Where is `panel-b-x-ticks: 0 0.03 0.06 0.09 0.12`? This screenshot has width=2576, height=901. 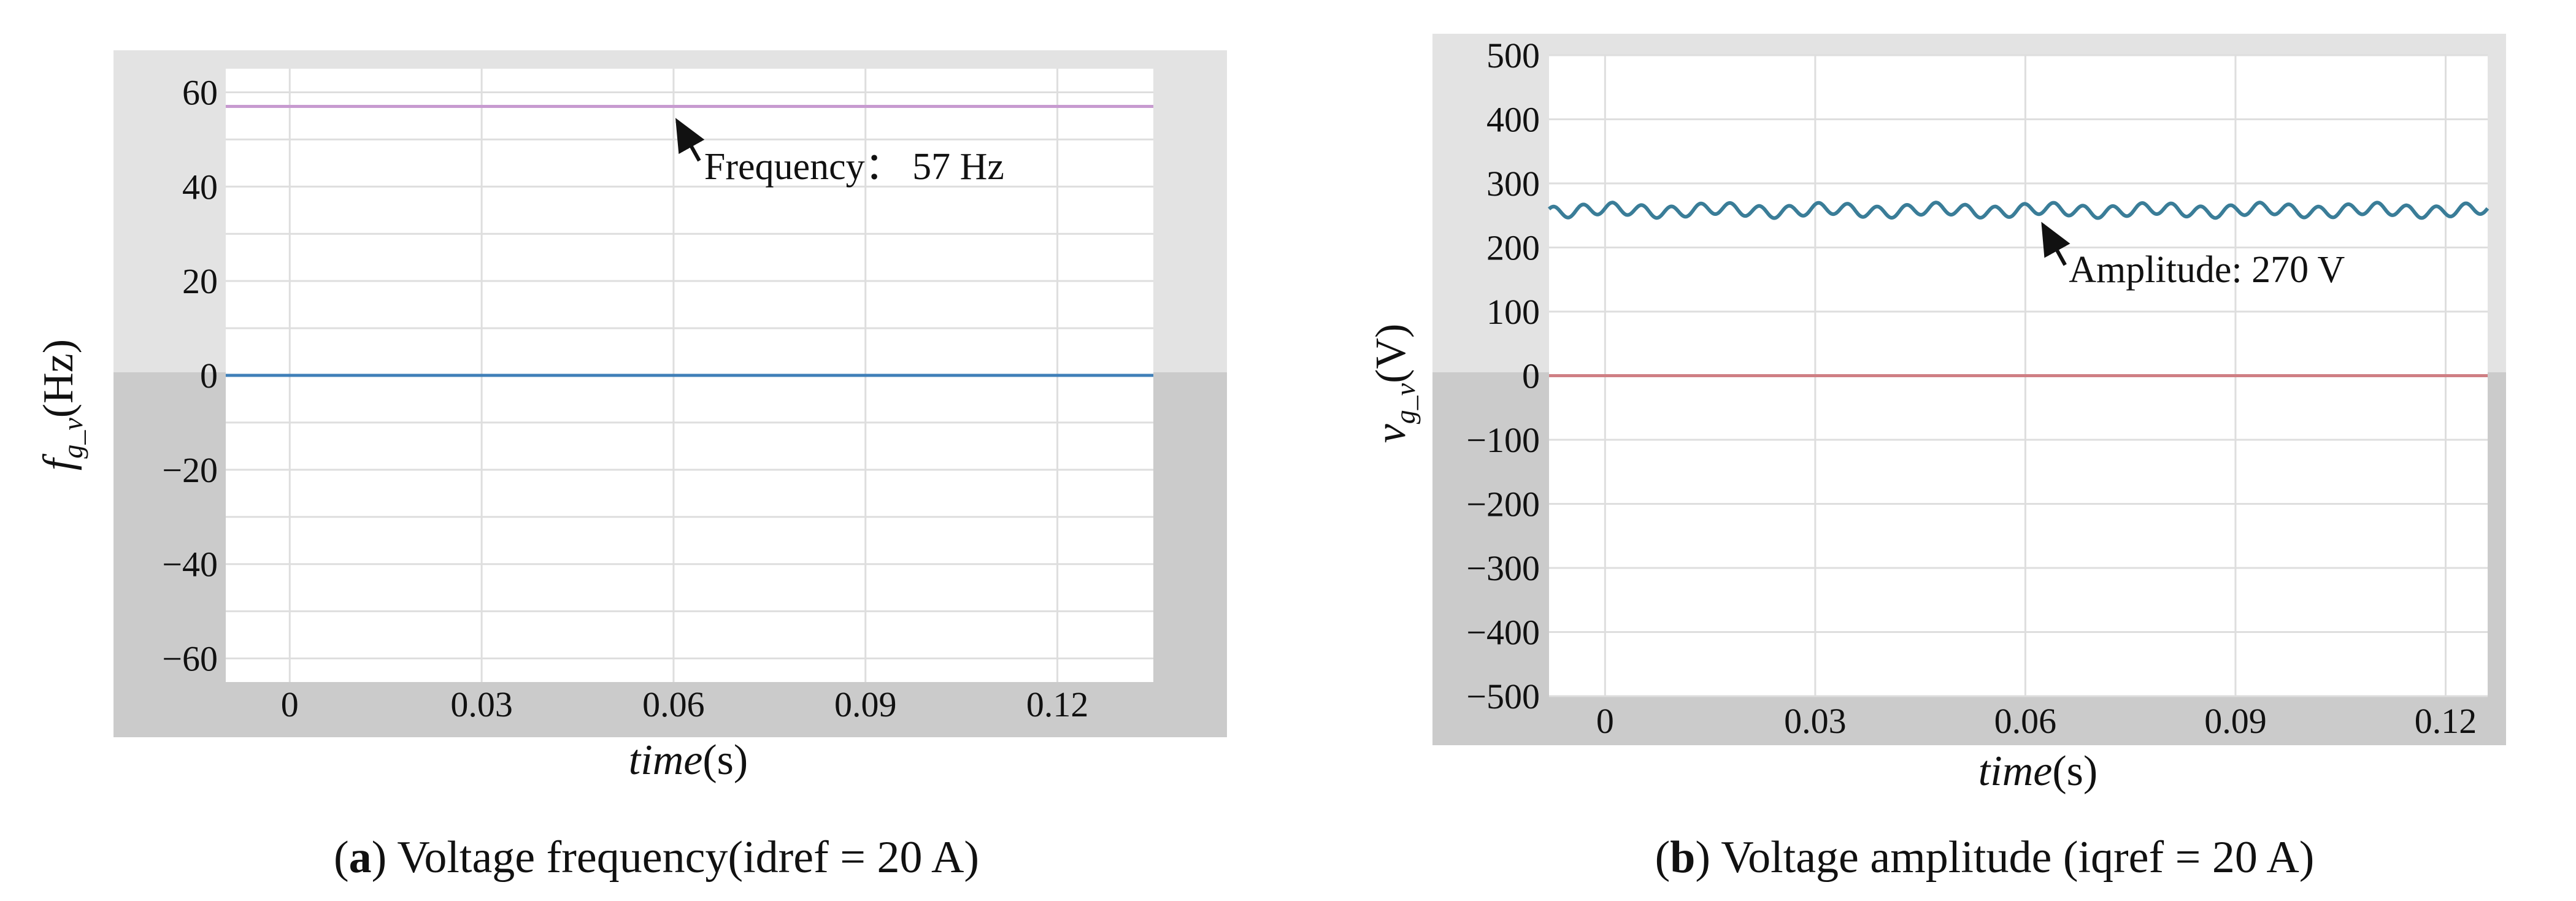 panel-b-x-ticks: 0 0.03 0.06 0.09 0.12 is located at coordinates (2036, 721).